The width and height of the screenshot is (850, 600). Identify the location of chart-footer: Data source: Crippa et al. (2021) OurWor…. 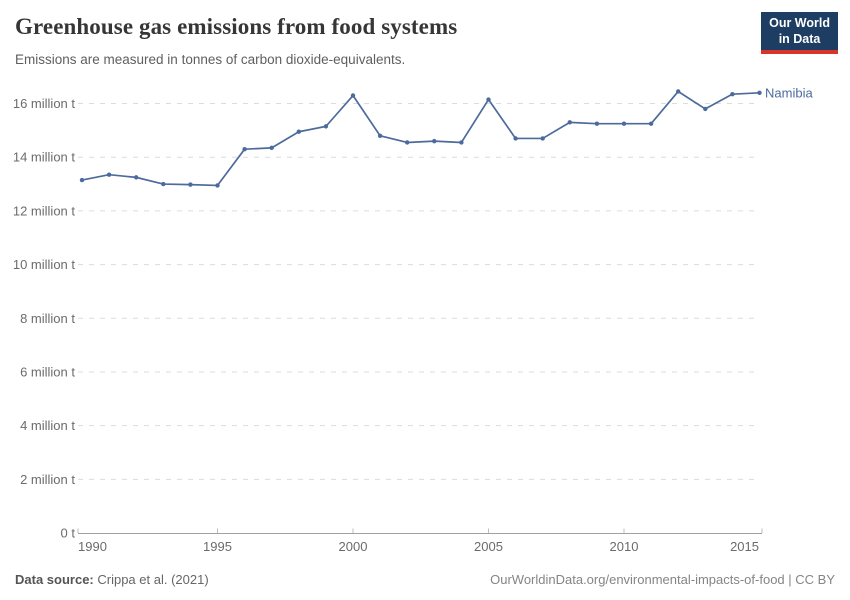
(425, 579).